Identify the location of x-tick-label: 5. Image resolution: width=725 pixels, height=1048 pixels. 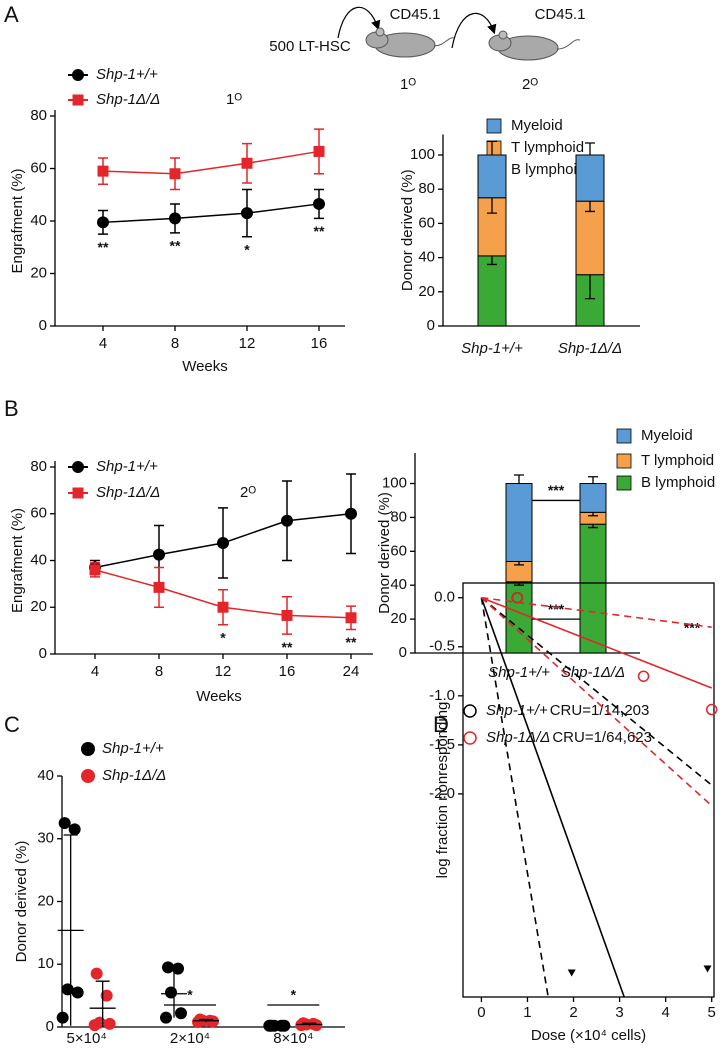
(712, 1012).